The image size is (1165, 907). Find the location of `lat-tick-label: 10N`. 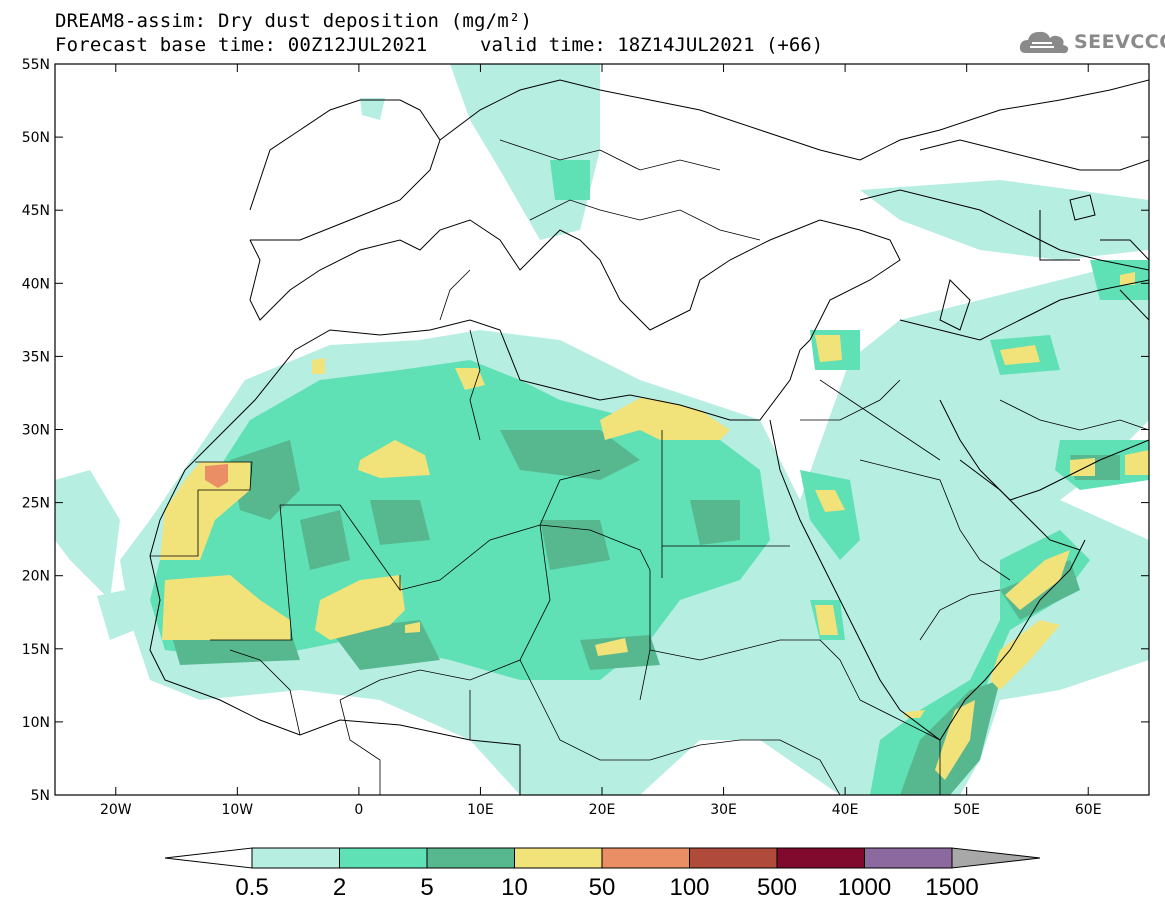

lat-tick-label: 10N is located at coordinates (36, 723).